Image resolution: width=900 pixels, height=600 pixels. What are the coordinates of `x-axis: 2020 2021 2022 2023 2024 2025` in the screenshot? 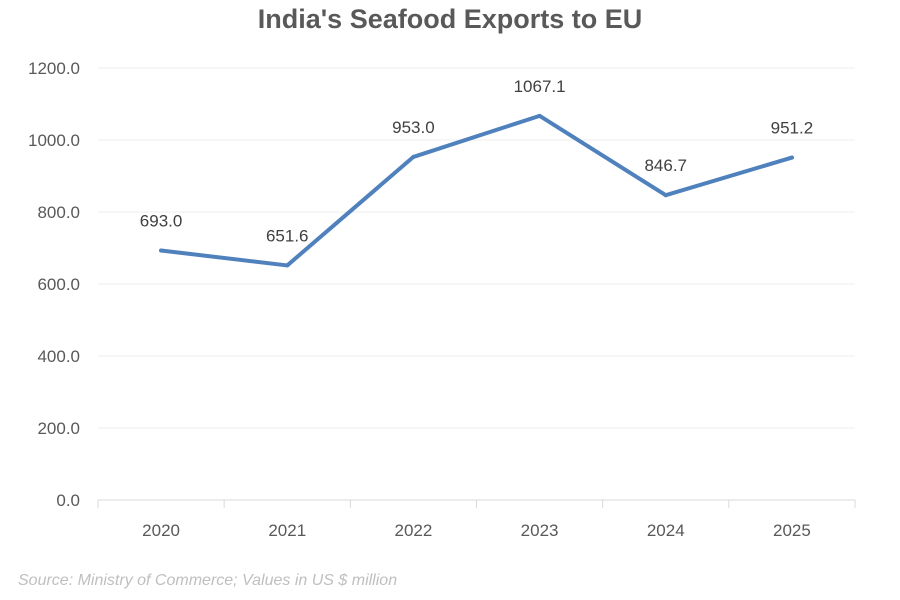 It's located at (476, 519).